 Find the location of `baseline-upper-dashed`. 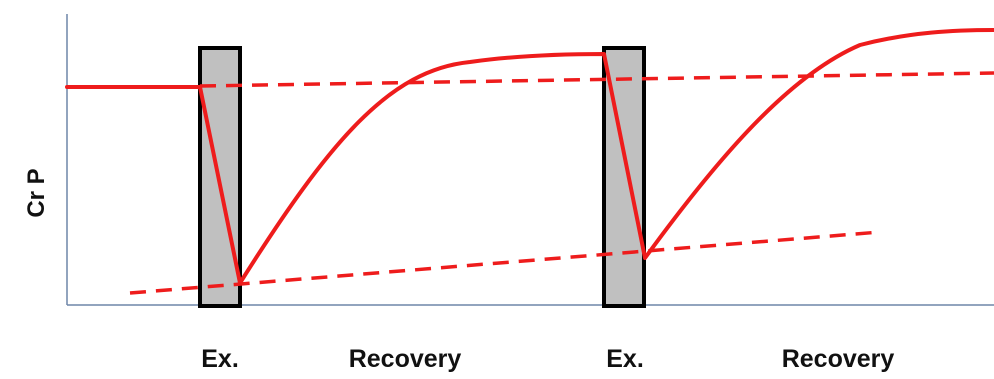

baseline-upper-dashed is located at coordinates (596, 79).